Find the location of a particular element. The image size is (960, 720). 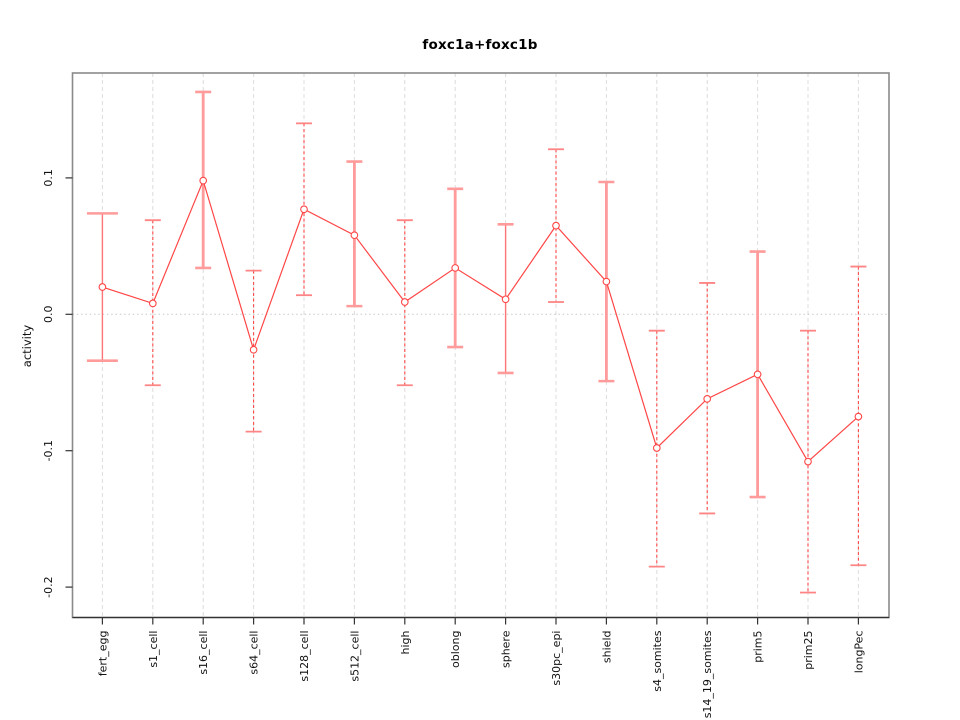

data-point-s4_somites is located at coordinates (656, 448).